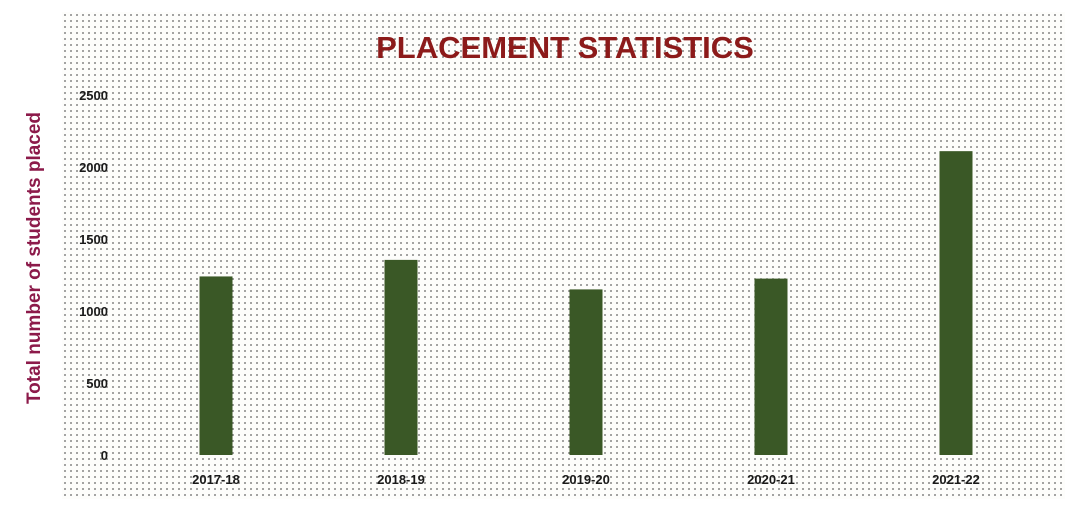 The image size is (1075, 512). Describe the element at coordinates (93, 239) in the screenshot. I see `y-tick-label: 1500` at that location.